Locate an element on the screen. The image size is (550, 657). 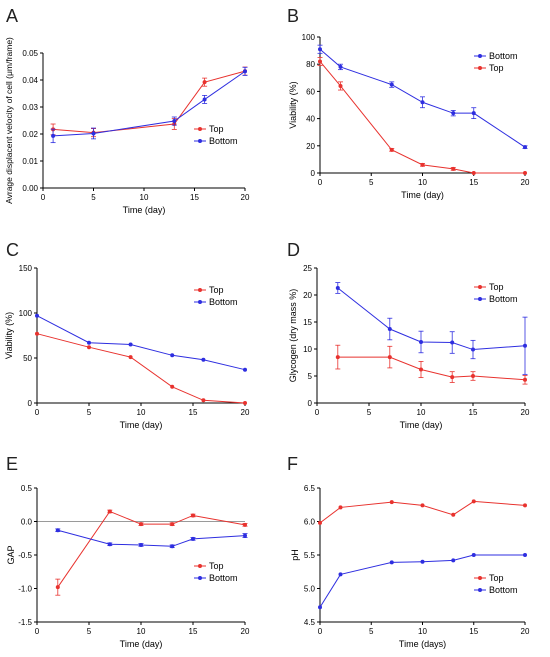
y-tick-label: 50 is located at coordinates (27, 358).